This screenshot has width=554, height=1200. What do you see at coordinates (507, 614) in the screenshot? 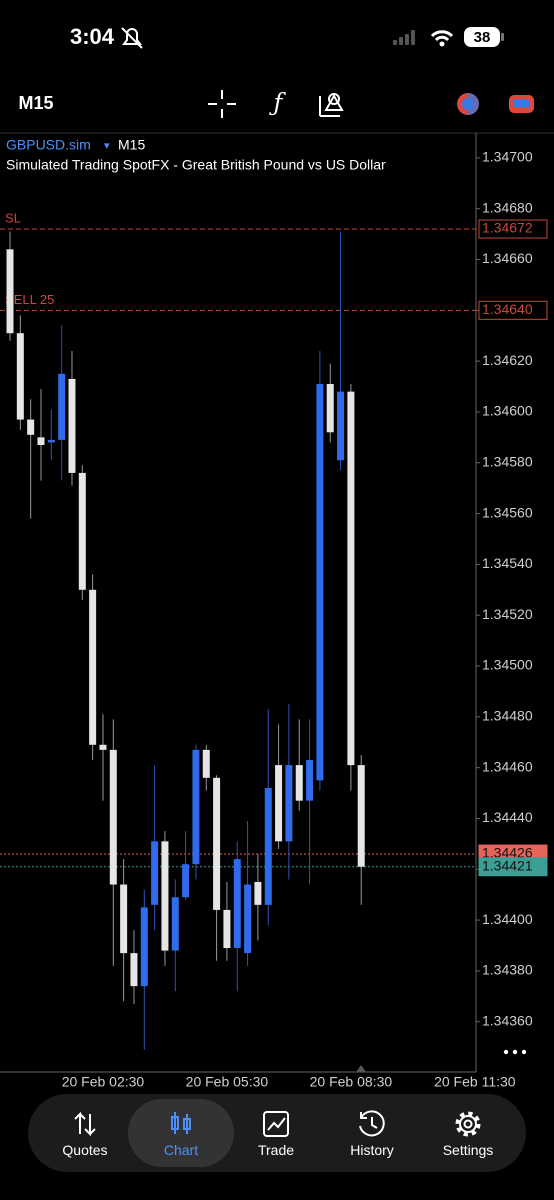
I see `y-tick-label: 1.34520` at bounding box center [507, 614].